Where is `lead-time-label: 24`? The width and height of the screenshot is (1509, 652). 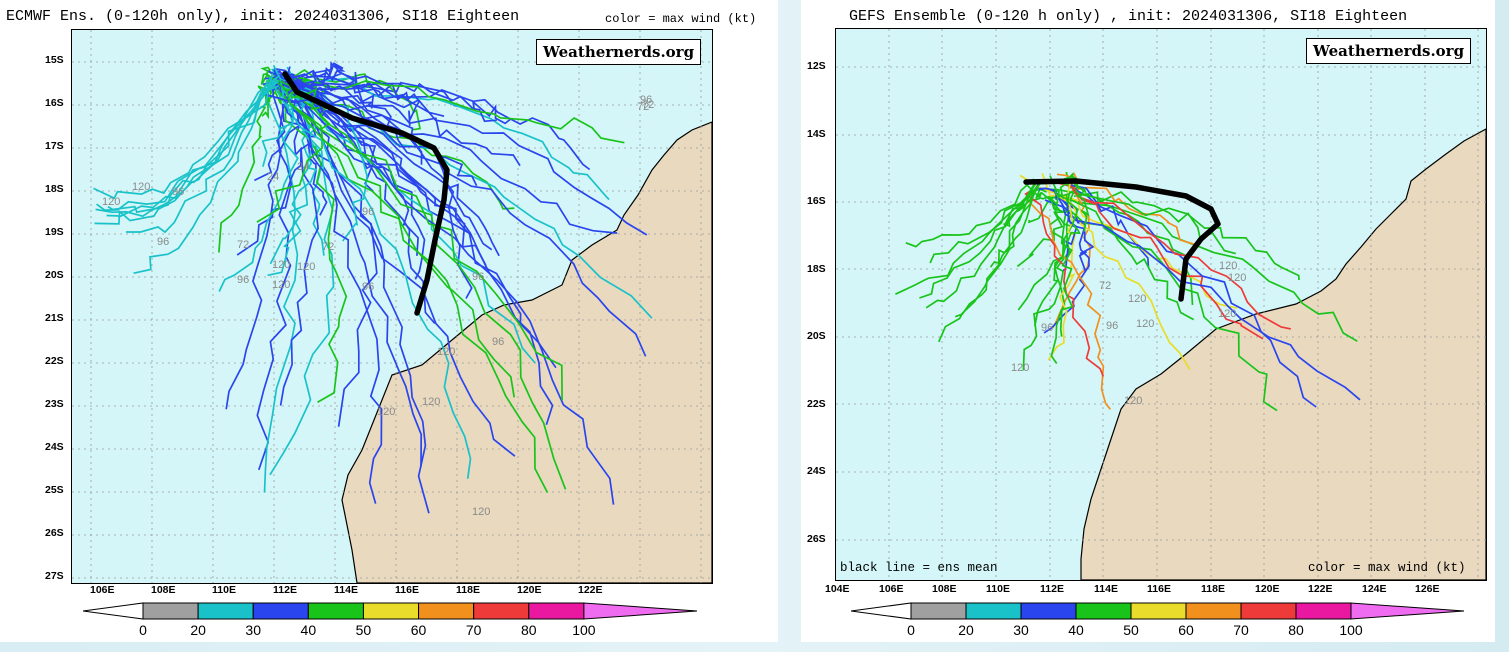 lead-time-label: 24 is located at coordinates (303, 167).